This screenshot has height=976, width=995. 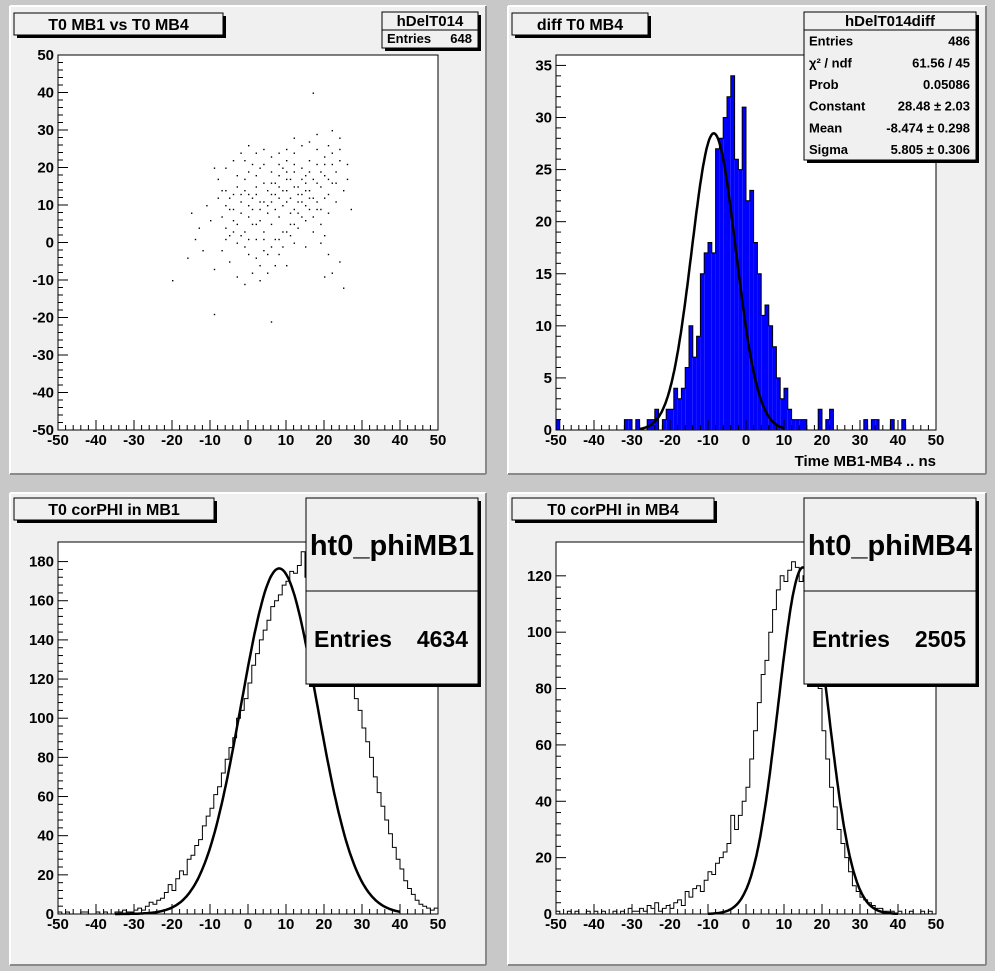 I want to click on stats-value: 648, so click(x=461, y=38).